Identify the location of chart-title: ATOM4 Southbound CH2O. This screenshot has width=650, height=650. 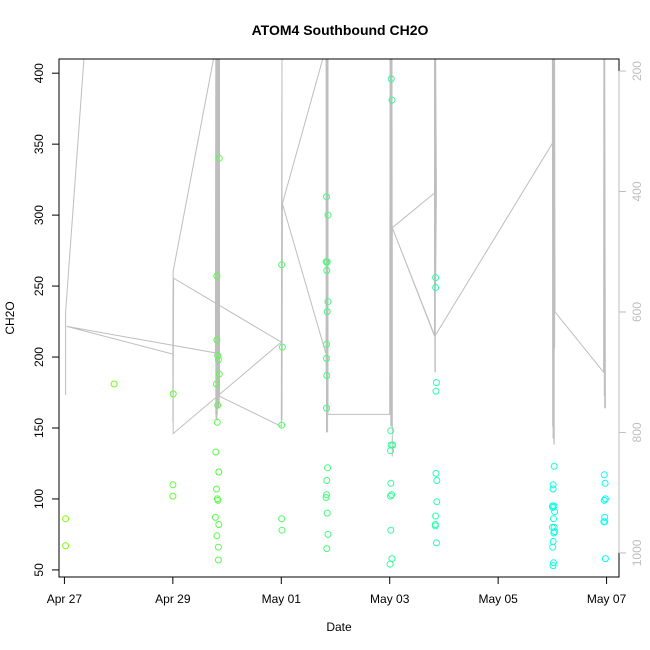
(340, 30).